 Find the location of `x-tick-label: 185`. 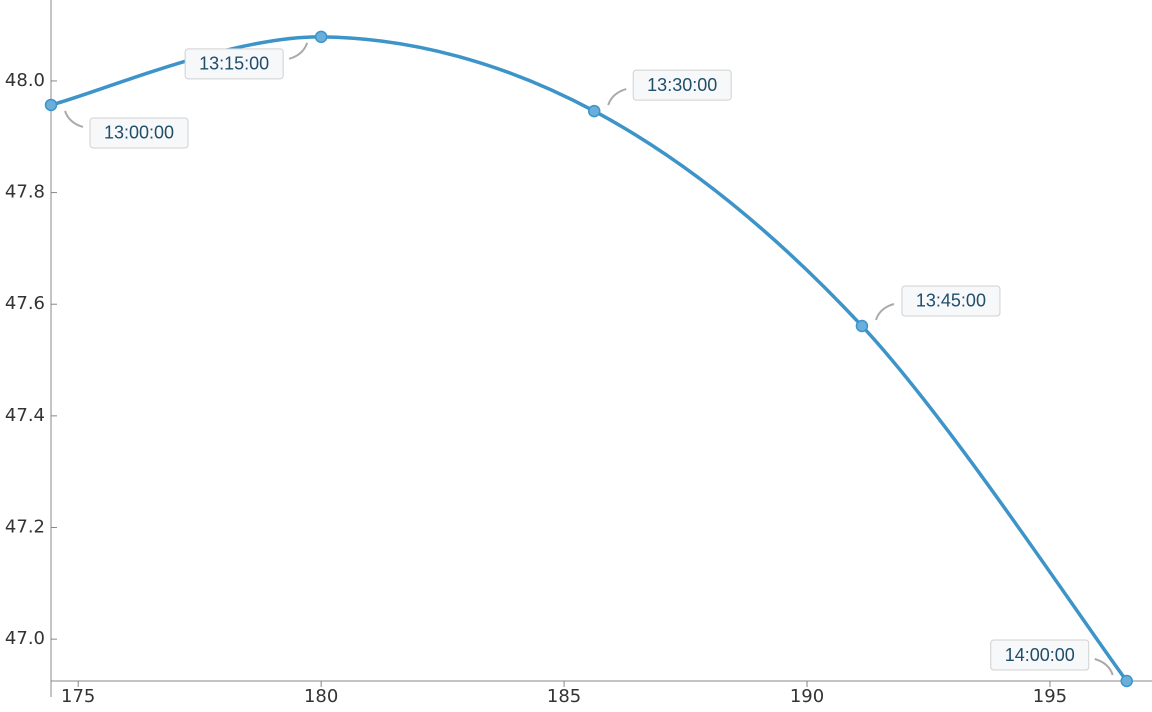

x-tick-label: 185 is located at coordinates (564, 696).